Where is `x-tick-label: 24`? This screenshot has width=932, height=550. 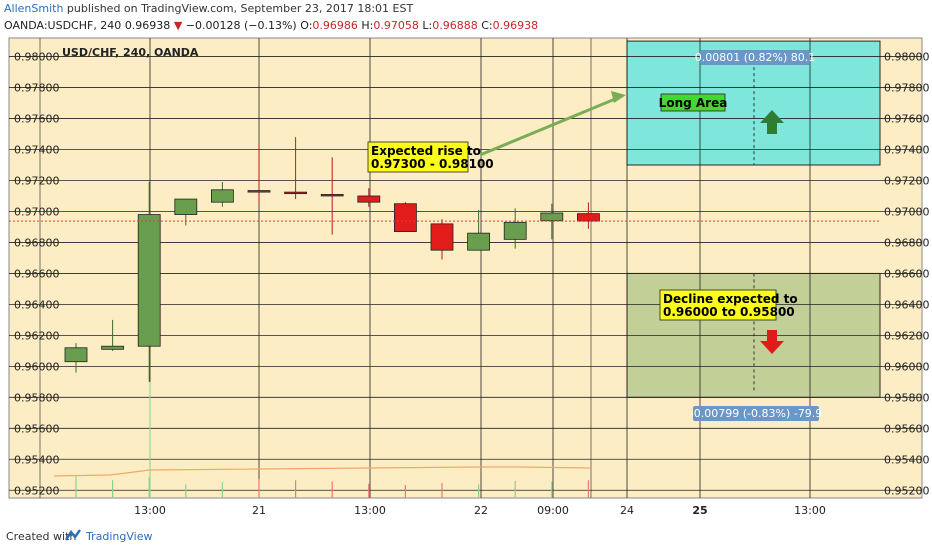
x-tick-label: 24 is located at coordinates (627, 510).